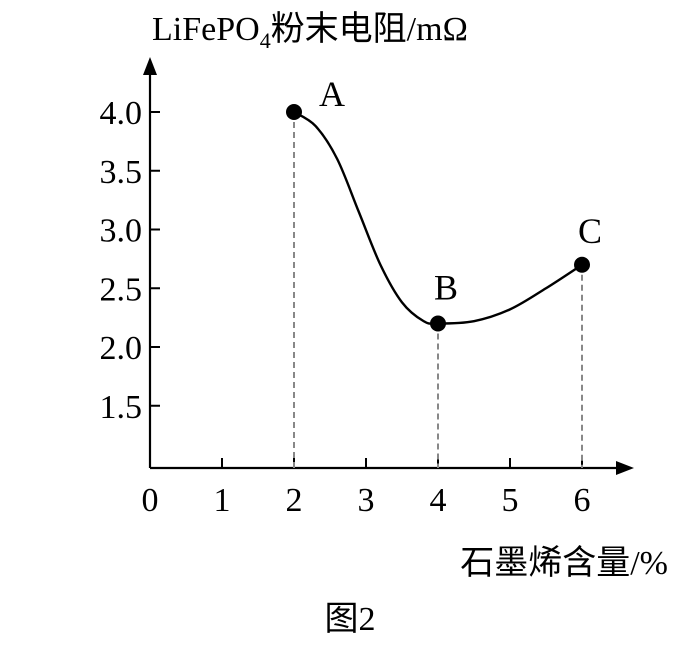 The height and width of the screenshot is (648, 685). What do you see at coordinates (510, 500) in the screenshot?
I see `x-tick-label: 5` at bounding box center [510, 500].